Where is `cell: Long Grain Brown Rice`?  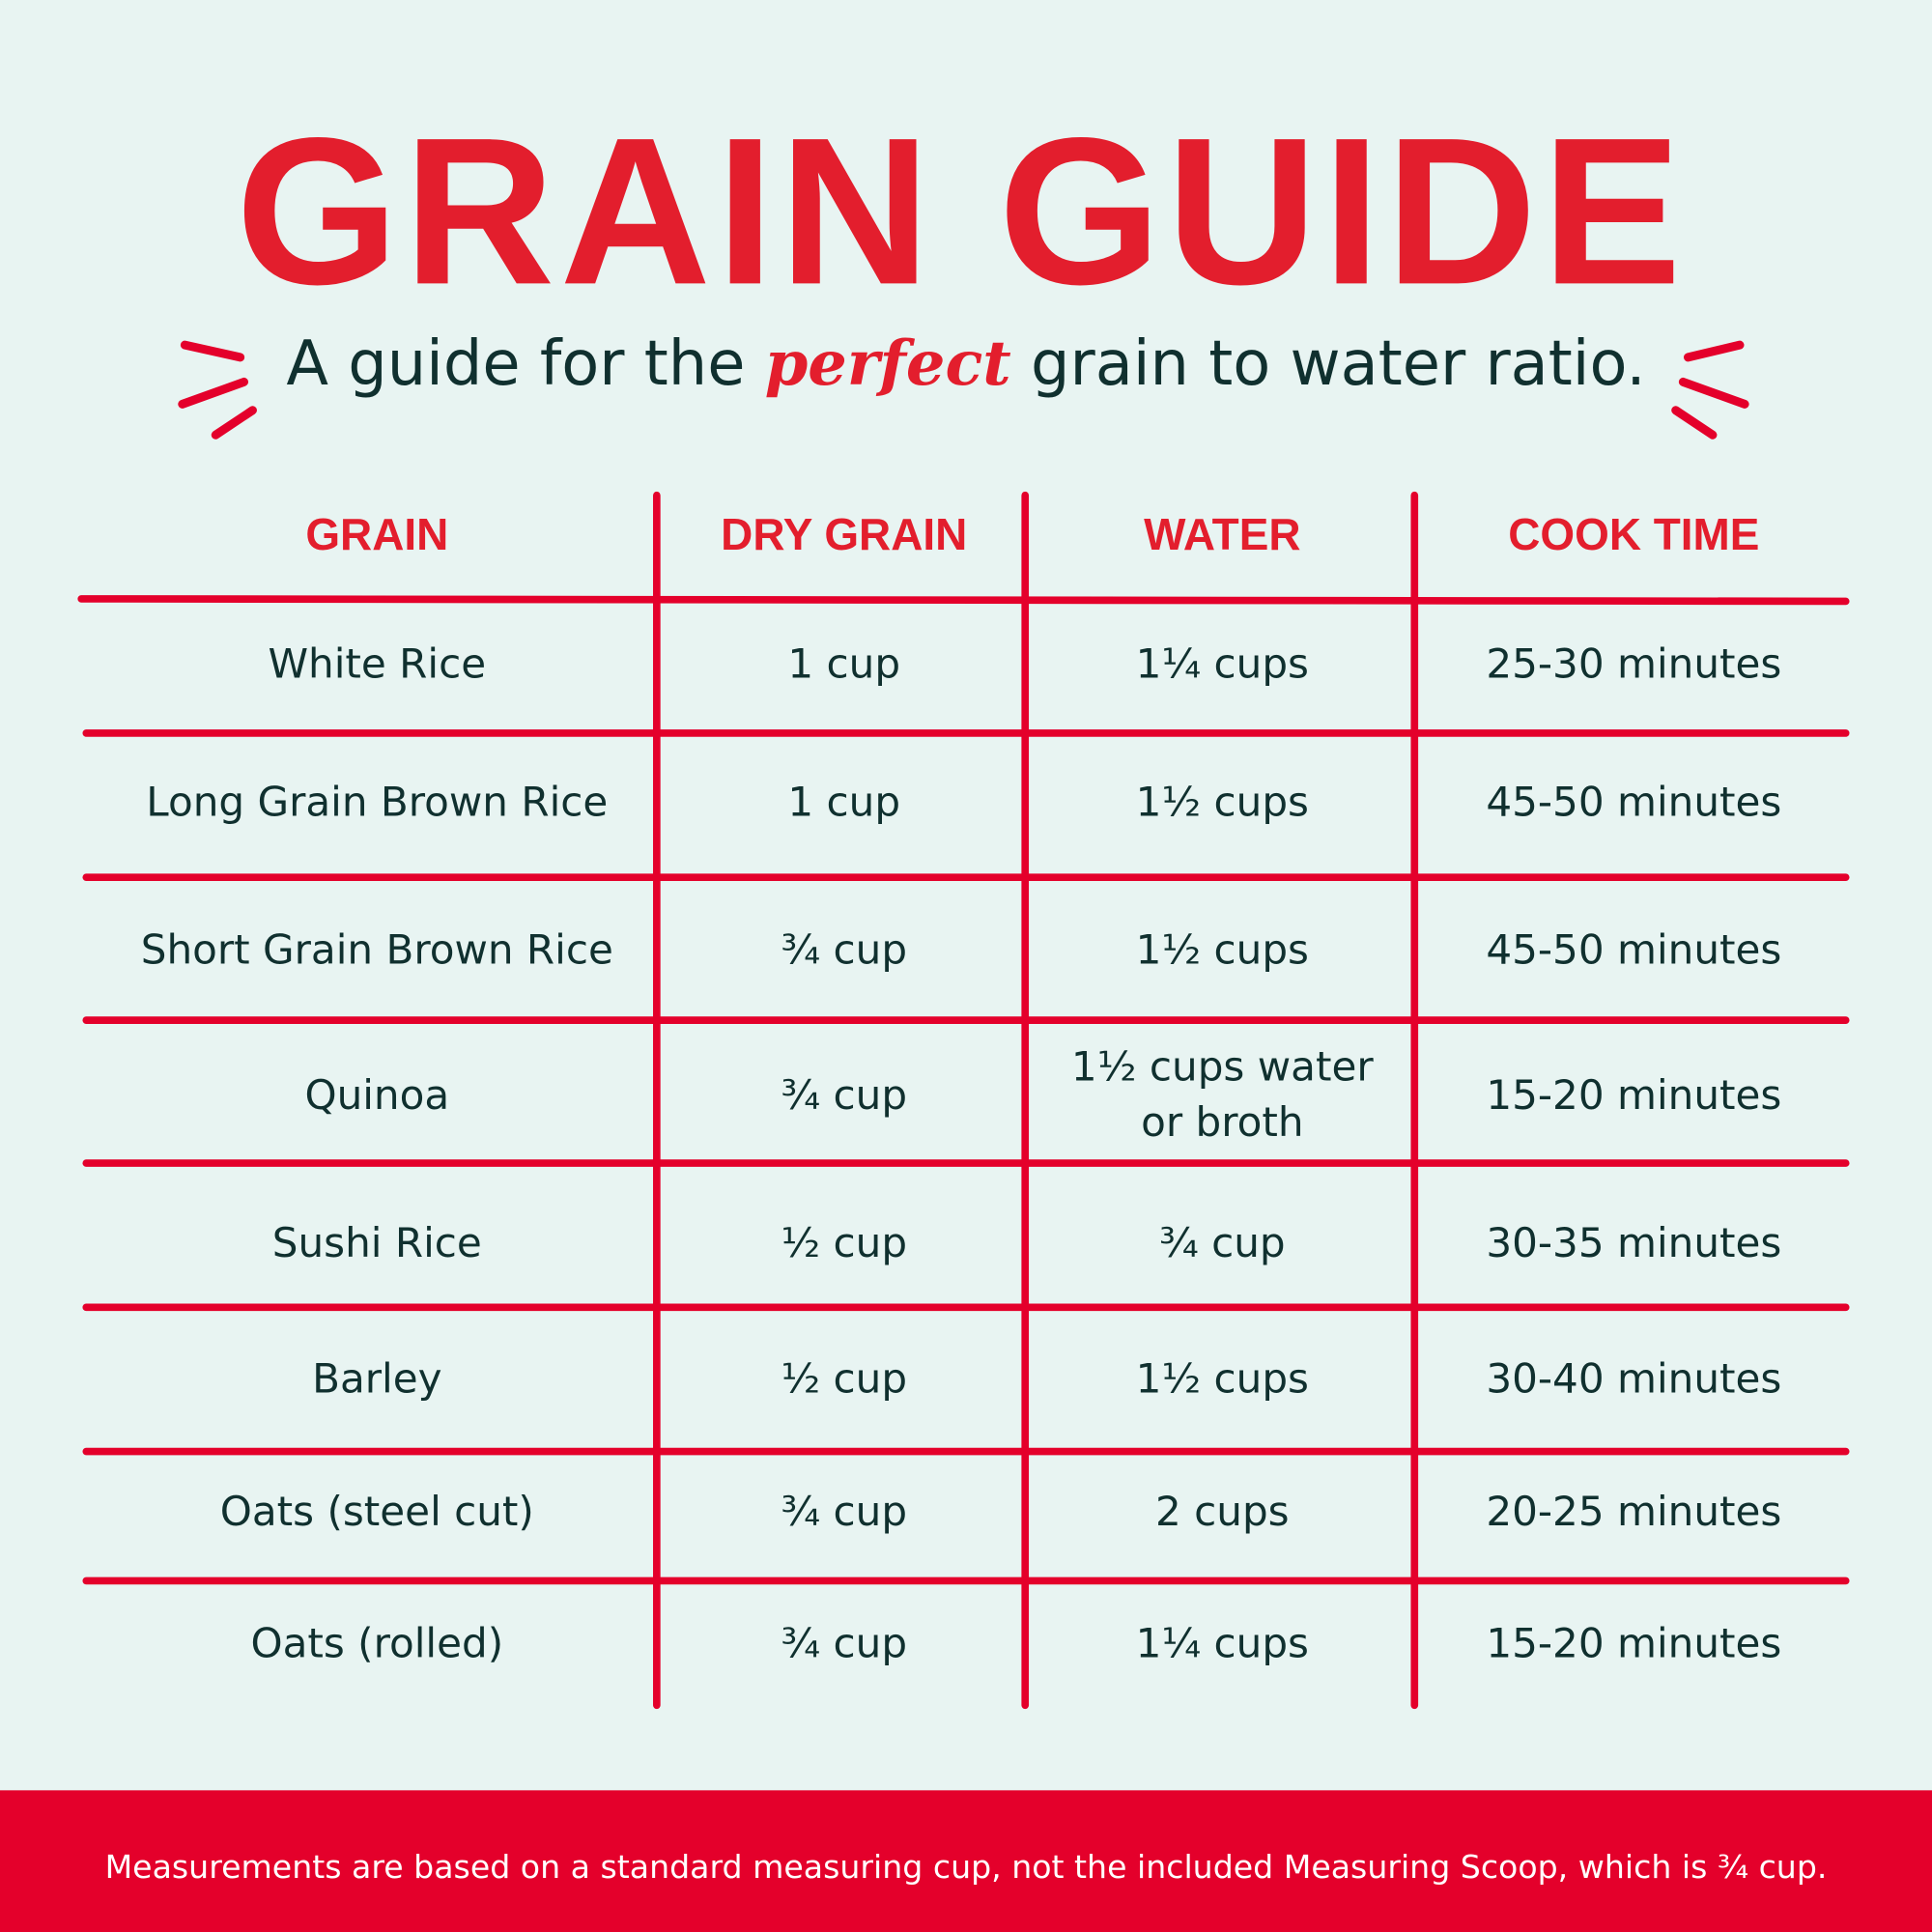
cell: Long Grain Brown Rice is located at coordinates (377, 801).